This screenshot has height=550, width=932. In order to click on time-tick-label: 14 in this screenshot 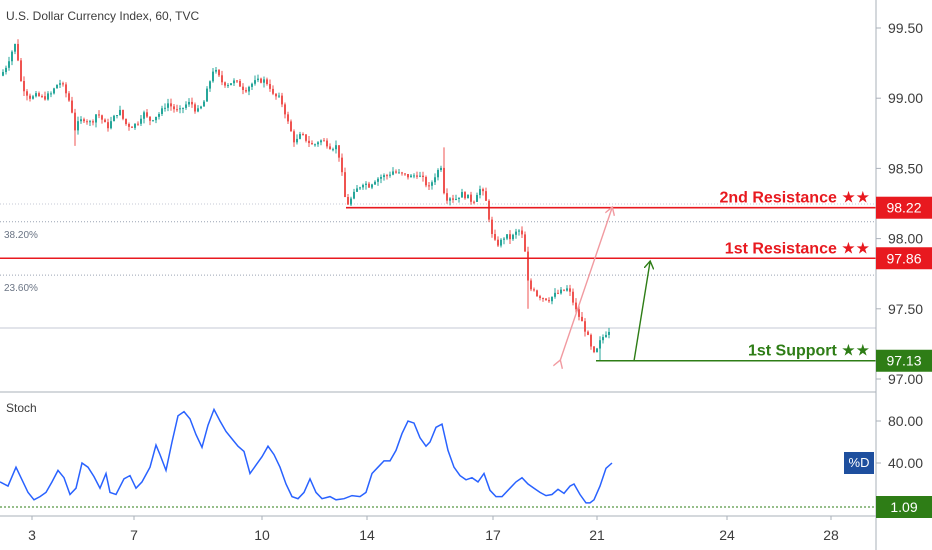, I will do `click(367, 535)`.